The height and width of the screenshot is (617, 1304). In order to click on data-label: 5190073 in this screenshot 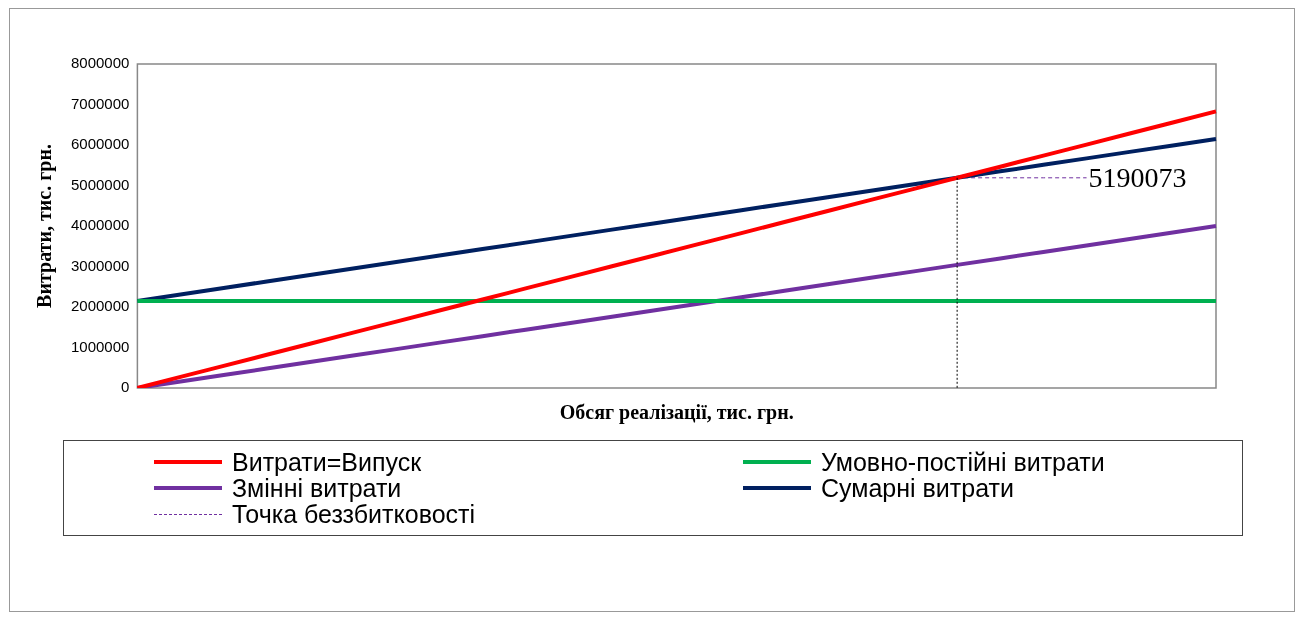, I will do `click(1137, 178)`.